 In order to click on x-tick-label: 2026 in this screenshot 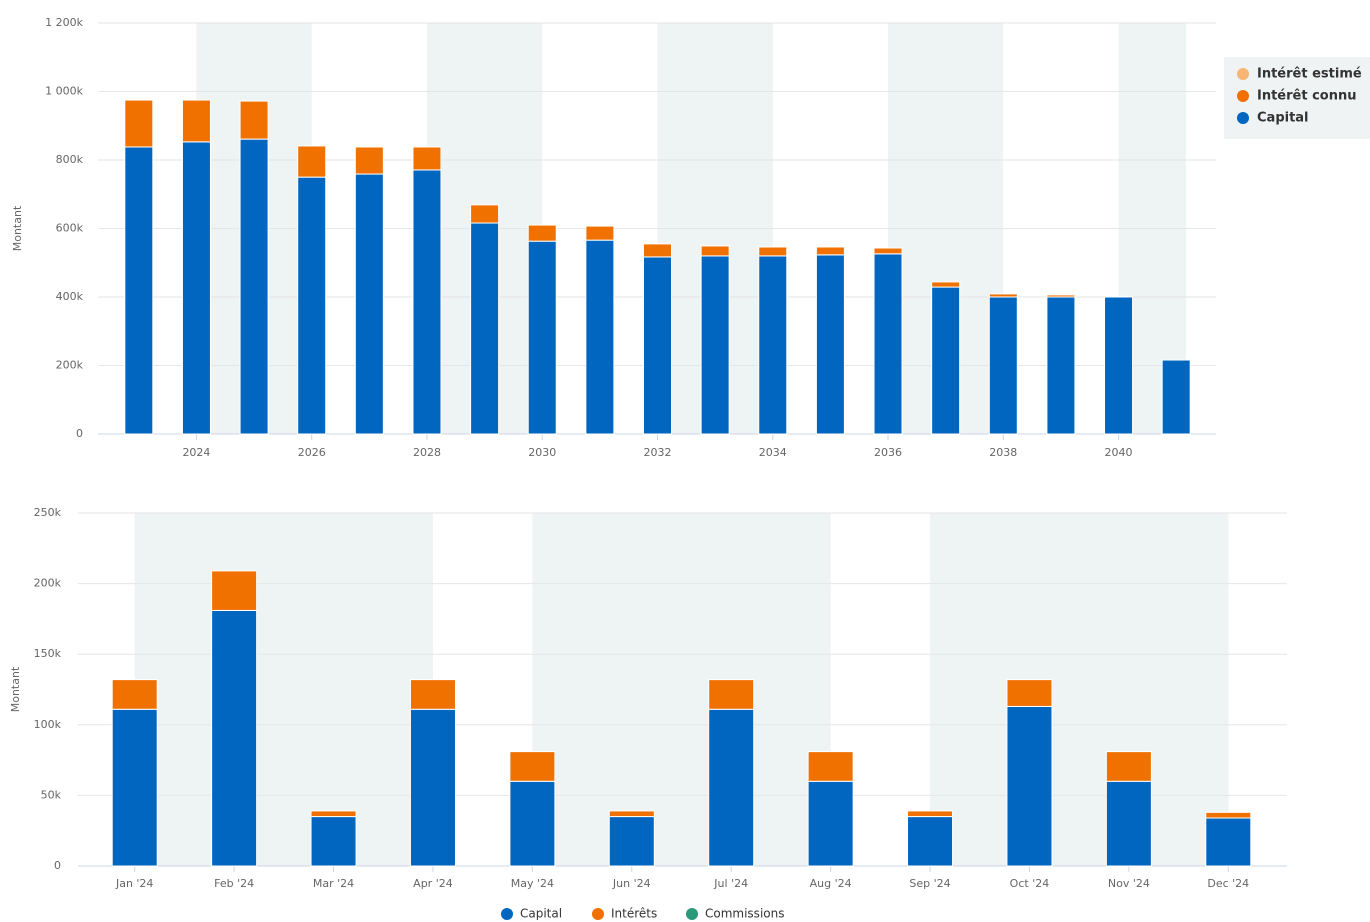, I will do `click(312, 452)`.